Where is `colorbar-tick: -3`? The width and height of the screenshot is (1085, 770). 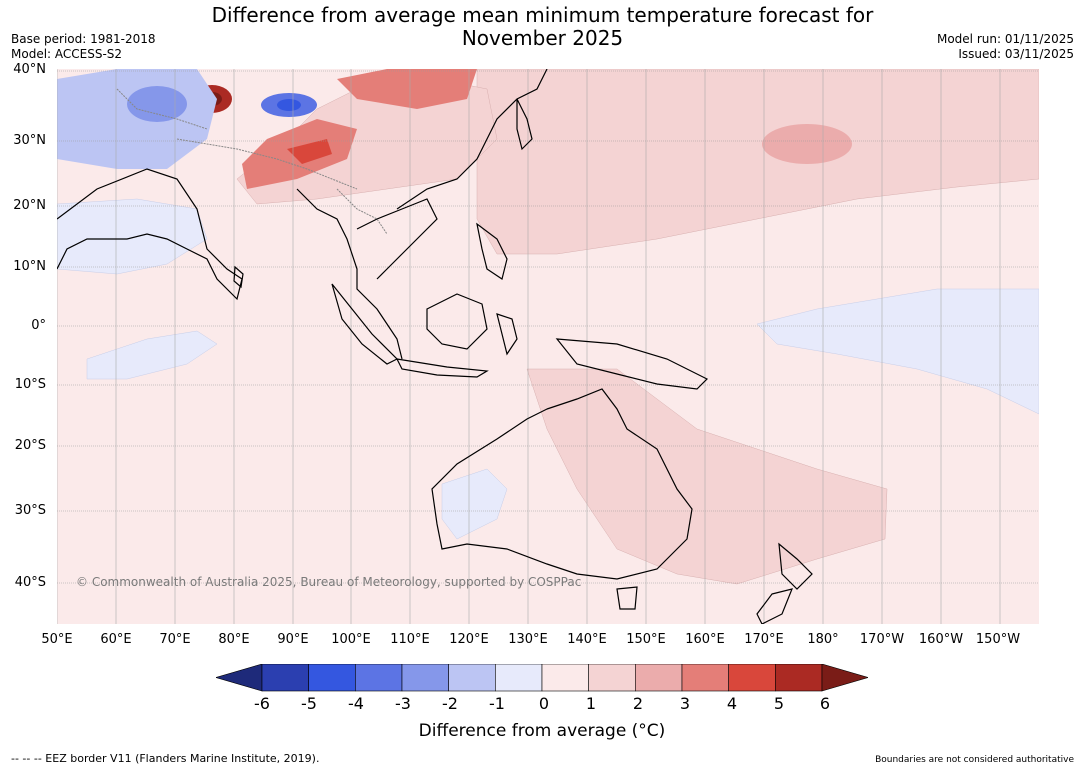 colorbar-tick: -3 is located at coordinates (403, 703).